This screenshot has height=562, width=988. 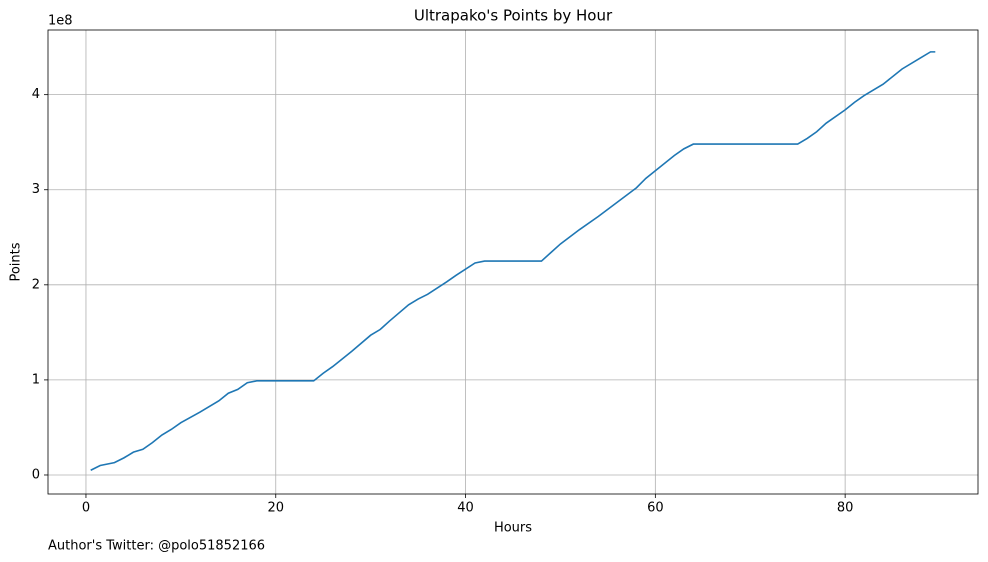 What do you see at coordinates (36, 94) in the screenshot?
I see `y-tick-label: 4` at bounding box center [36, 94].